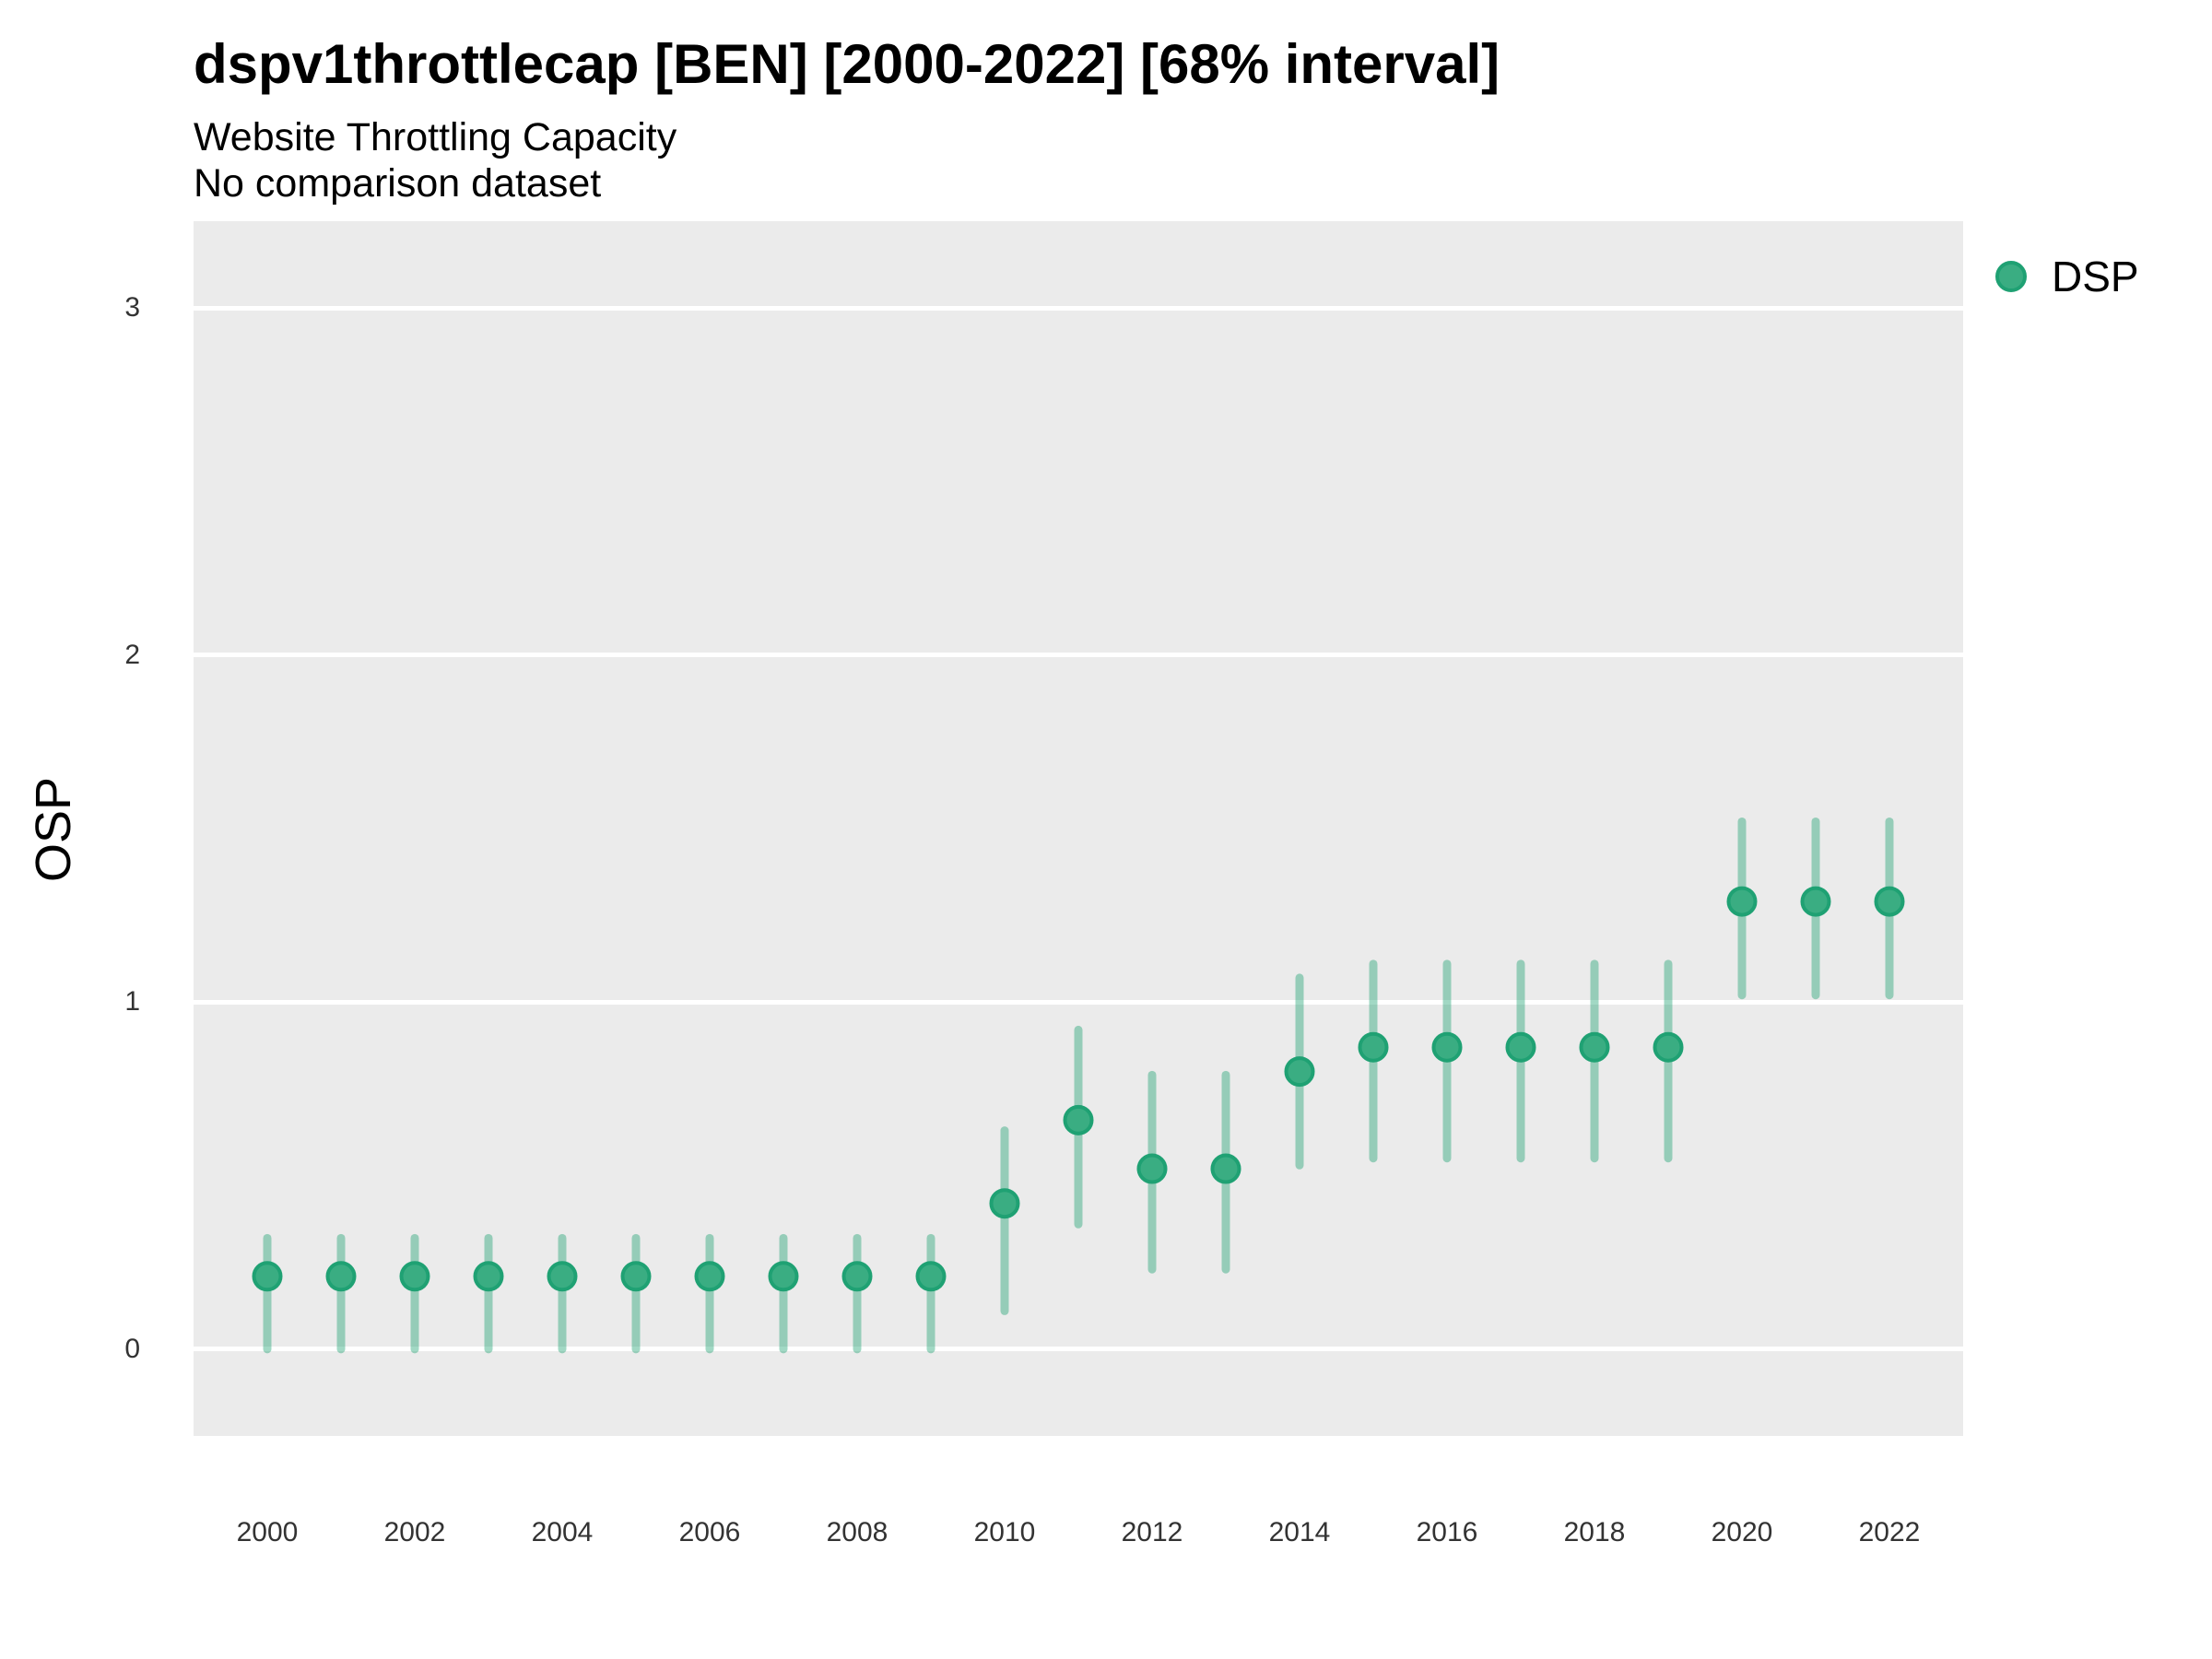 The width and height of the screenshot is (2212, 1659). Describe the element at coordinates (2011, 276) in the screenshot. I see `legend-point-icon` at that location.